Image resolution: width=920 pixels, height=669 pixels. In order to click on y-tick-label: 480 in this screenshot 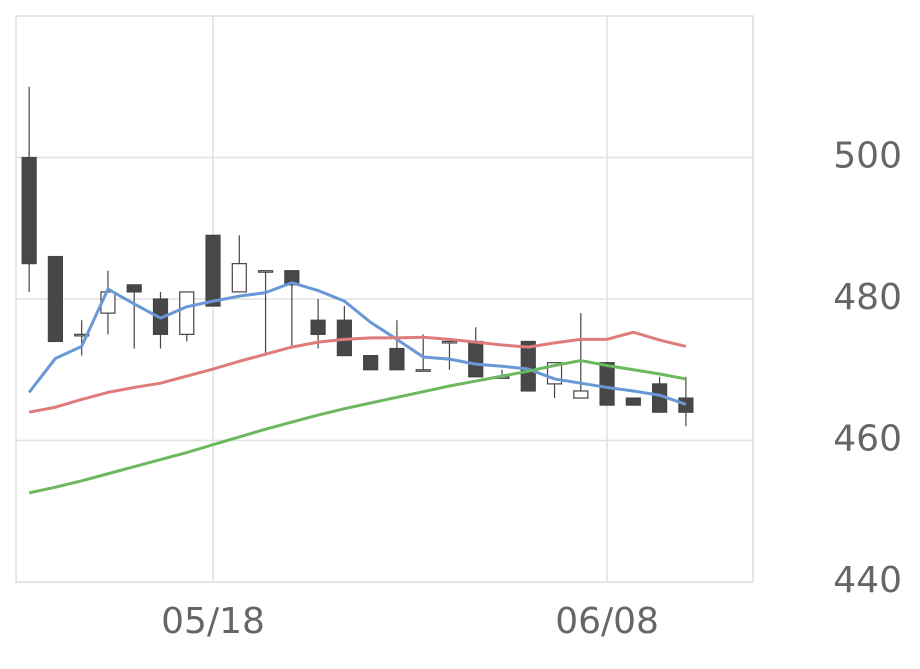, I will do `click(867, 297)`.